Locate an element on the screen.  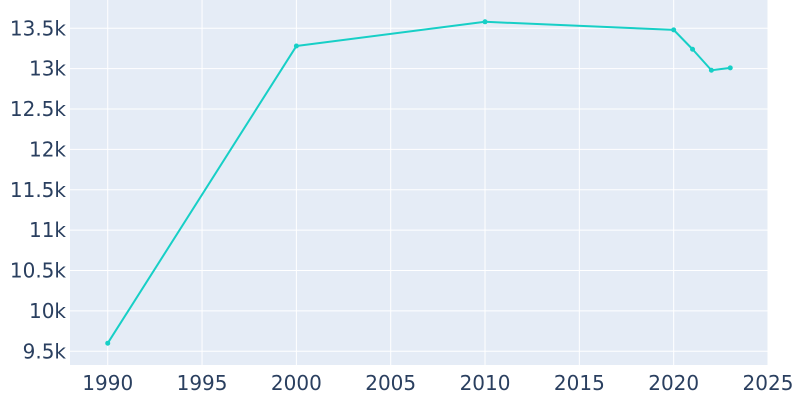
y-tick-label: 10.5k is located at coordinates (38, 271).